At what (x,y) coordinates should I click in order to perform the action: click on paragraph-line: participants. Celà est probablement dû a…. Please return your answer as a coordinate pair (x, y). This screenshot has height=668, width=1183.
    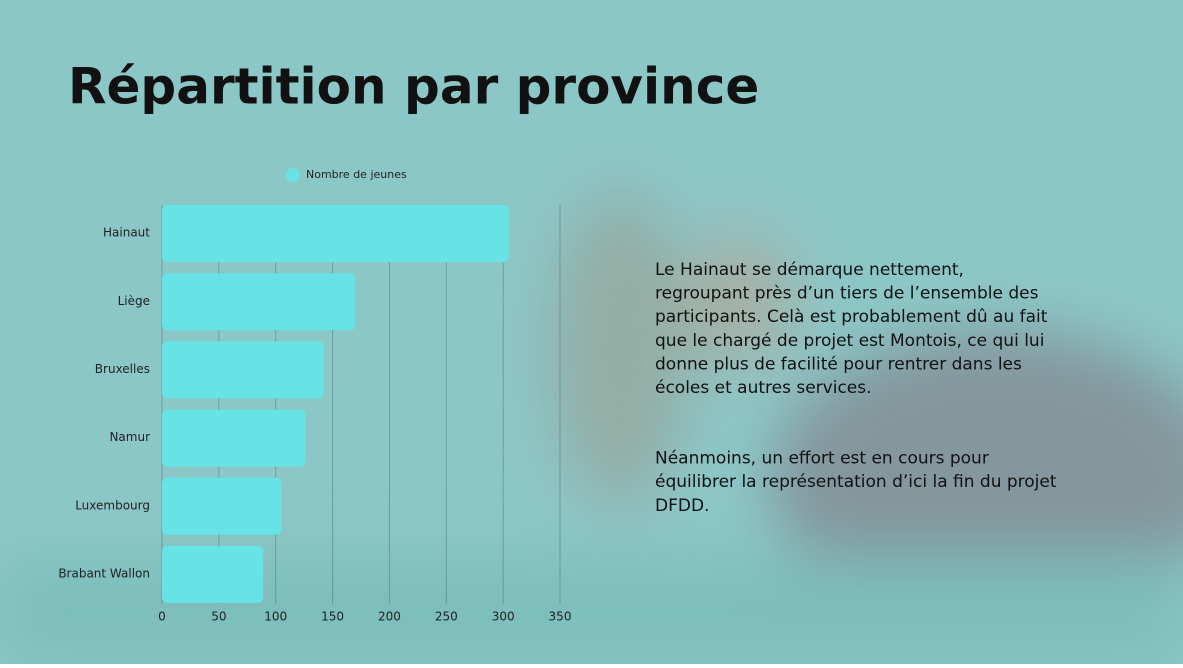
    Looking at the image, I should click on (851, 317).